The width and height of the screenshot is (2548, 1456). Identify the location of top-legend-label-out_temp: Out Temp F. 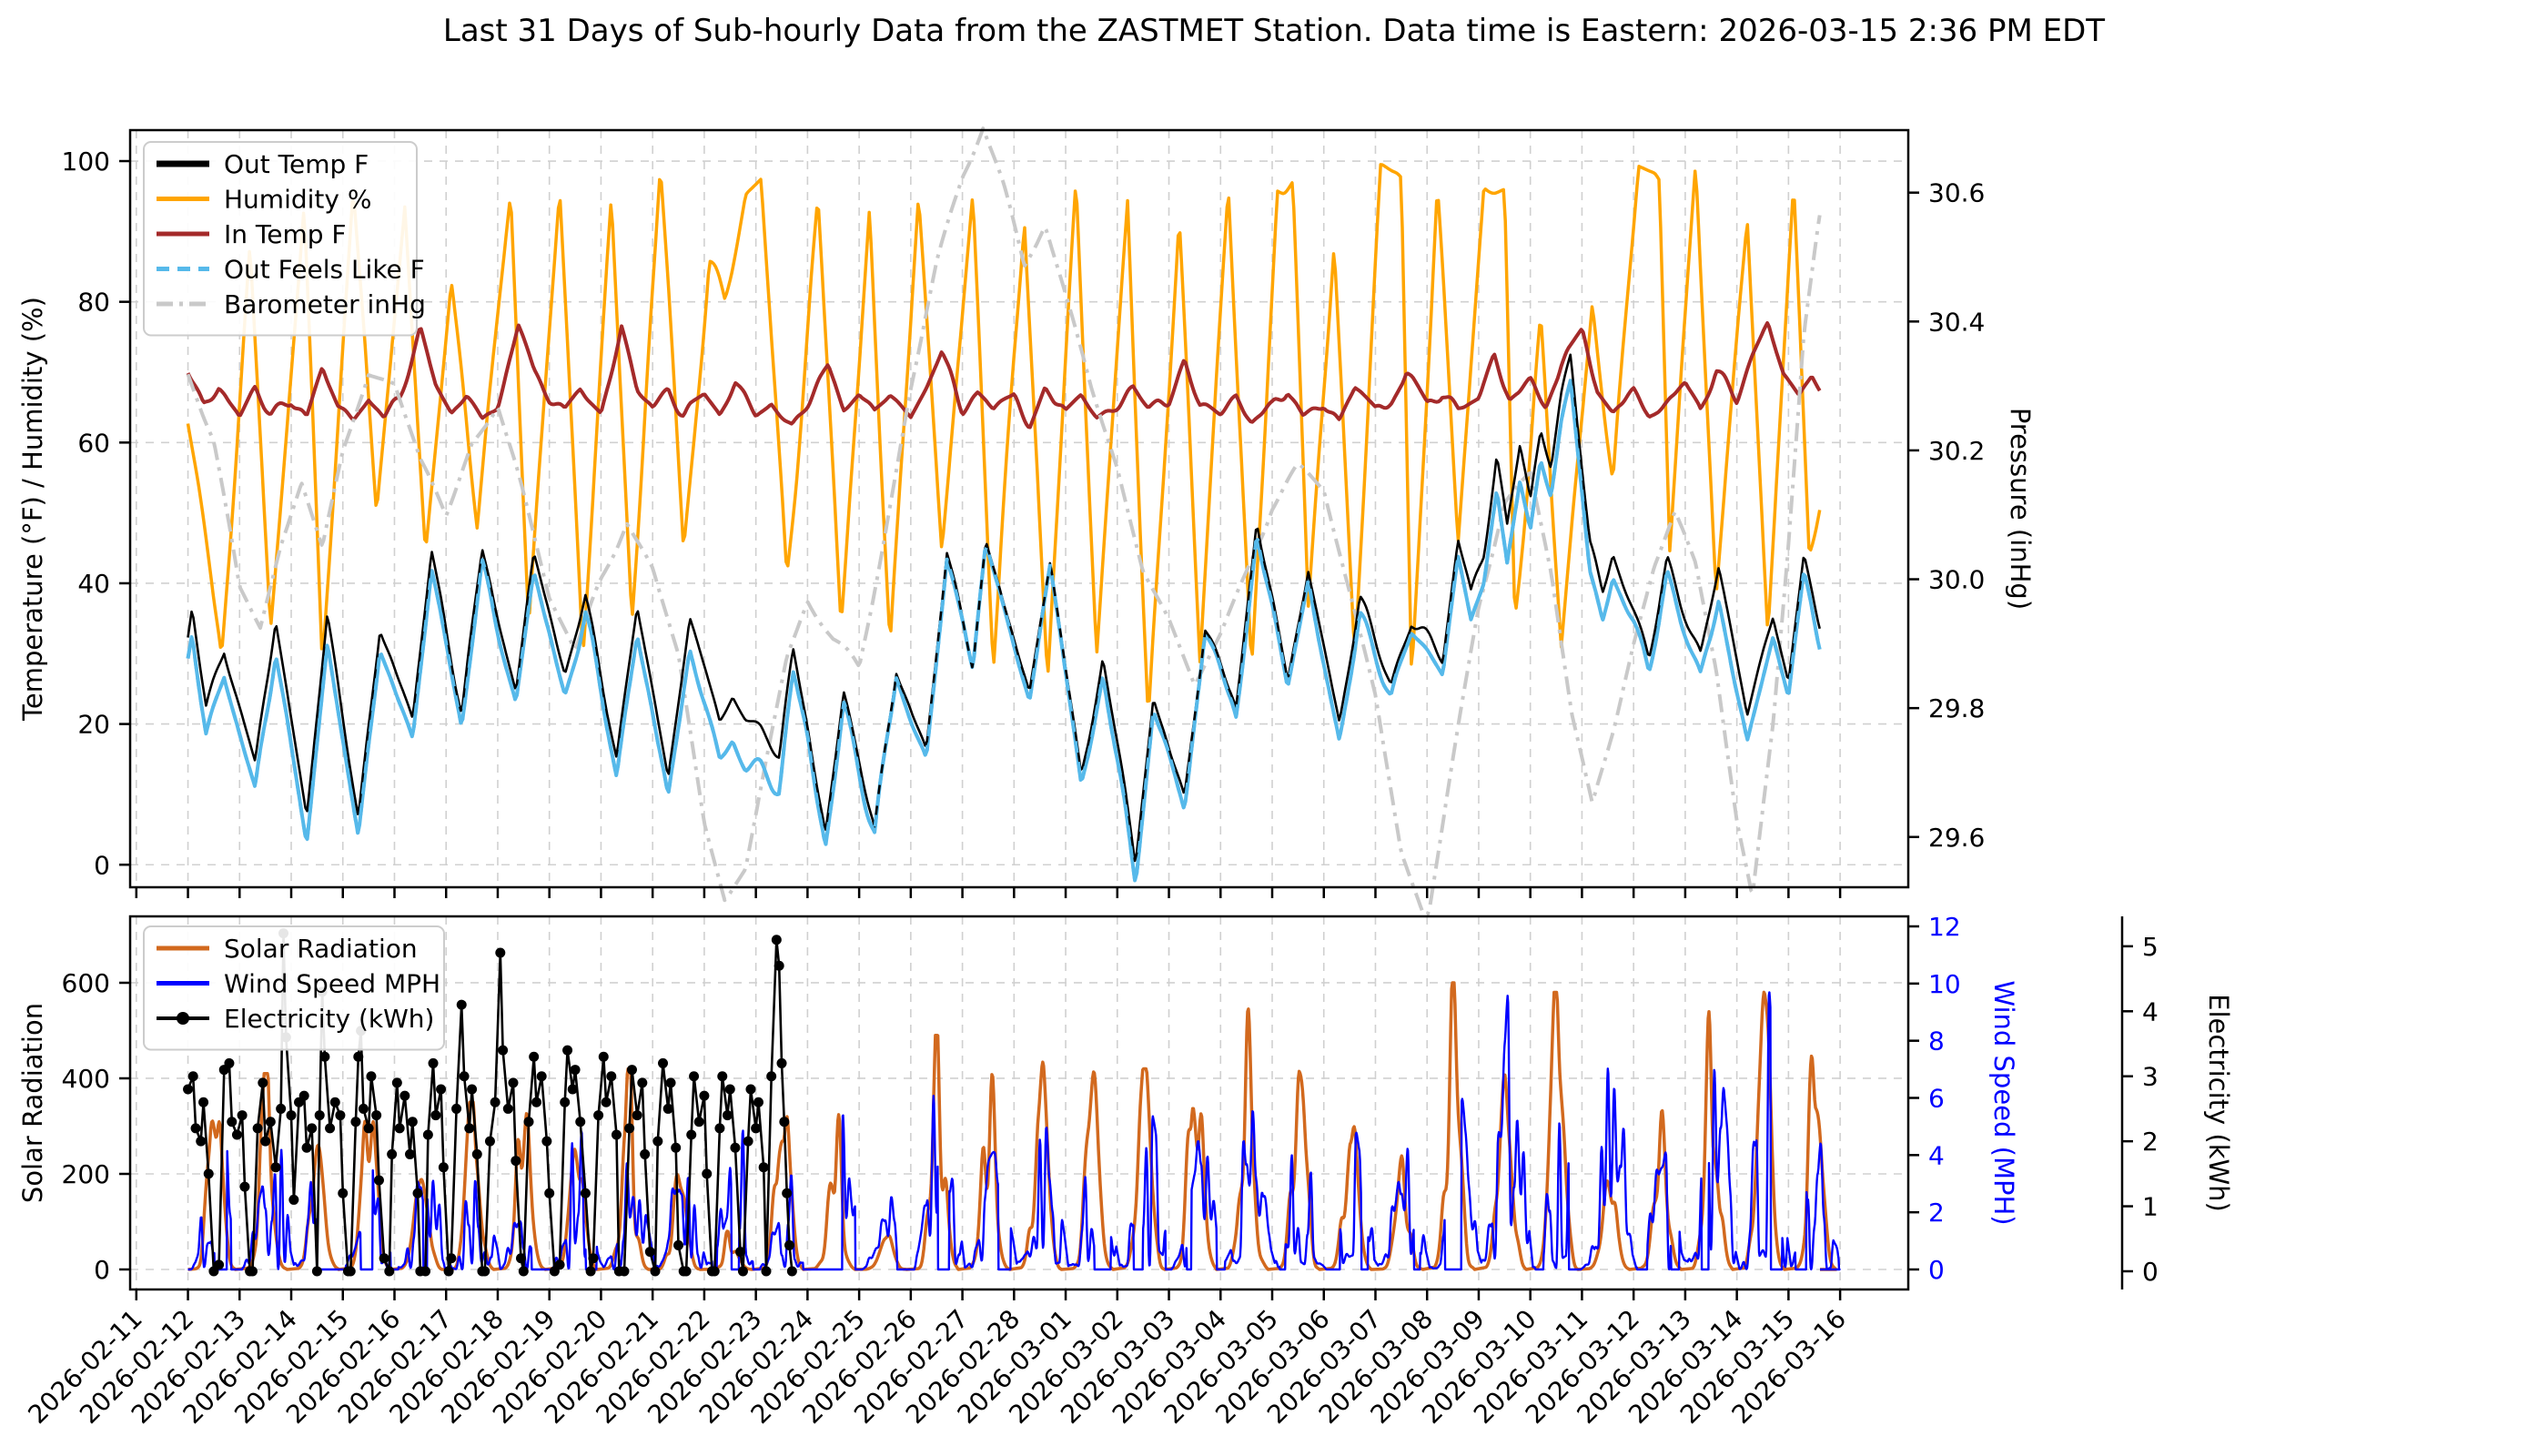
(296, 164).